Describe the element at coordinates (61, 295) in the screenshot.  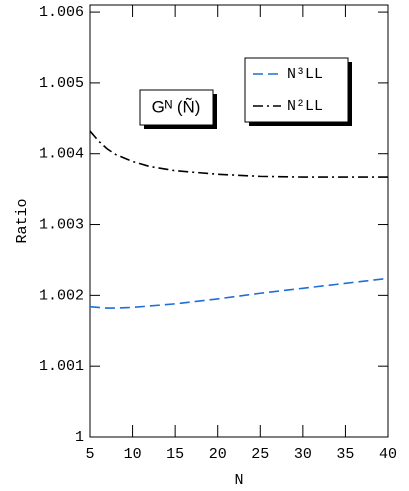
I see `y-tick-label: 1.002` at that location.